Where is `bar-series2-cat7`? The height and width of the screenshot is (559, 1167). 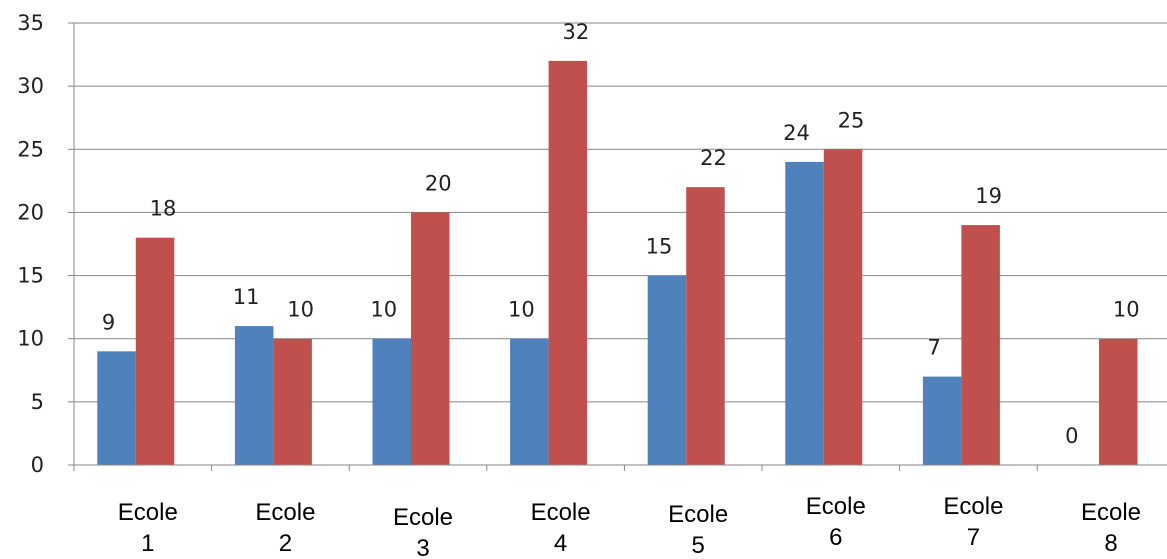 bar-series2-cat7 is located at coordinates (980, 345).